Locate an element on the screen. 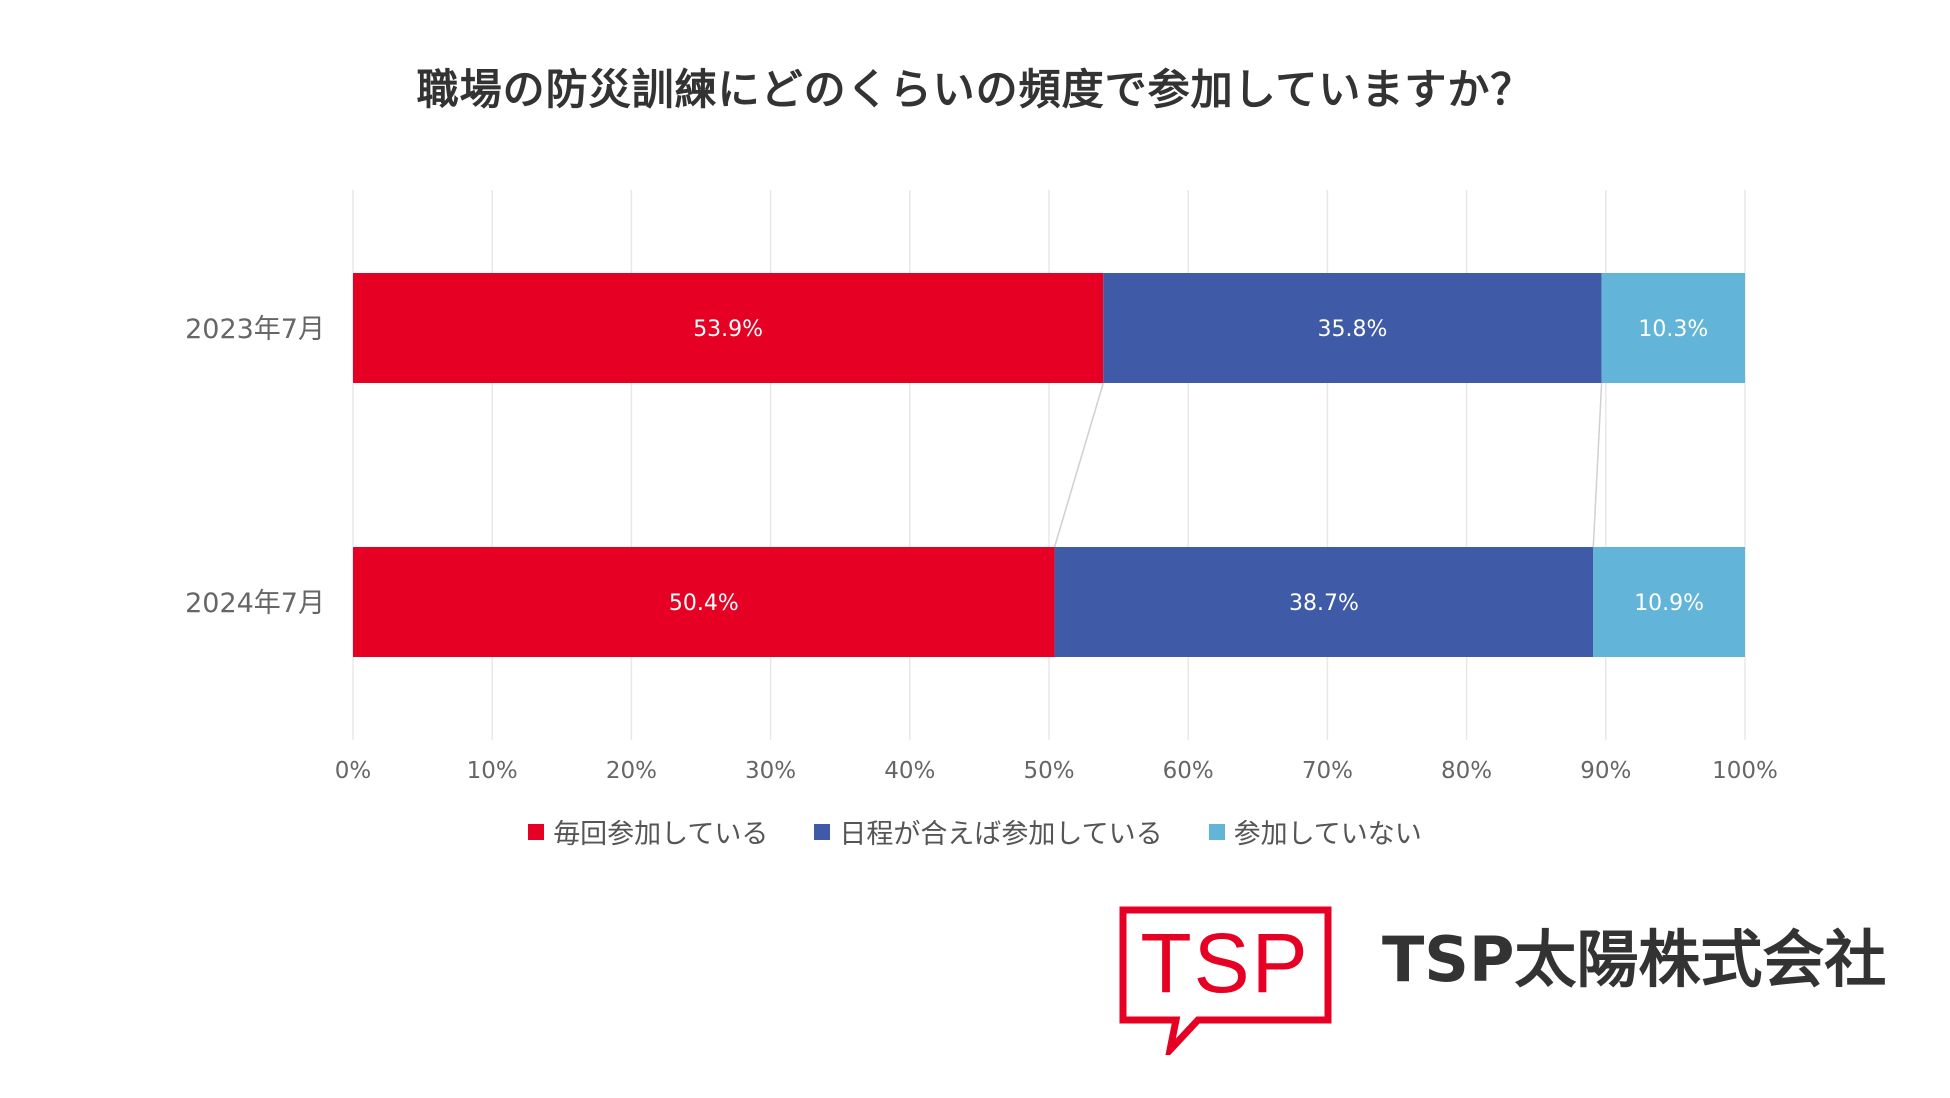  data-label: 50.4% is located at coordinates (704, 603).